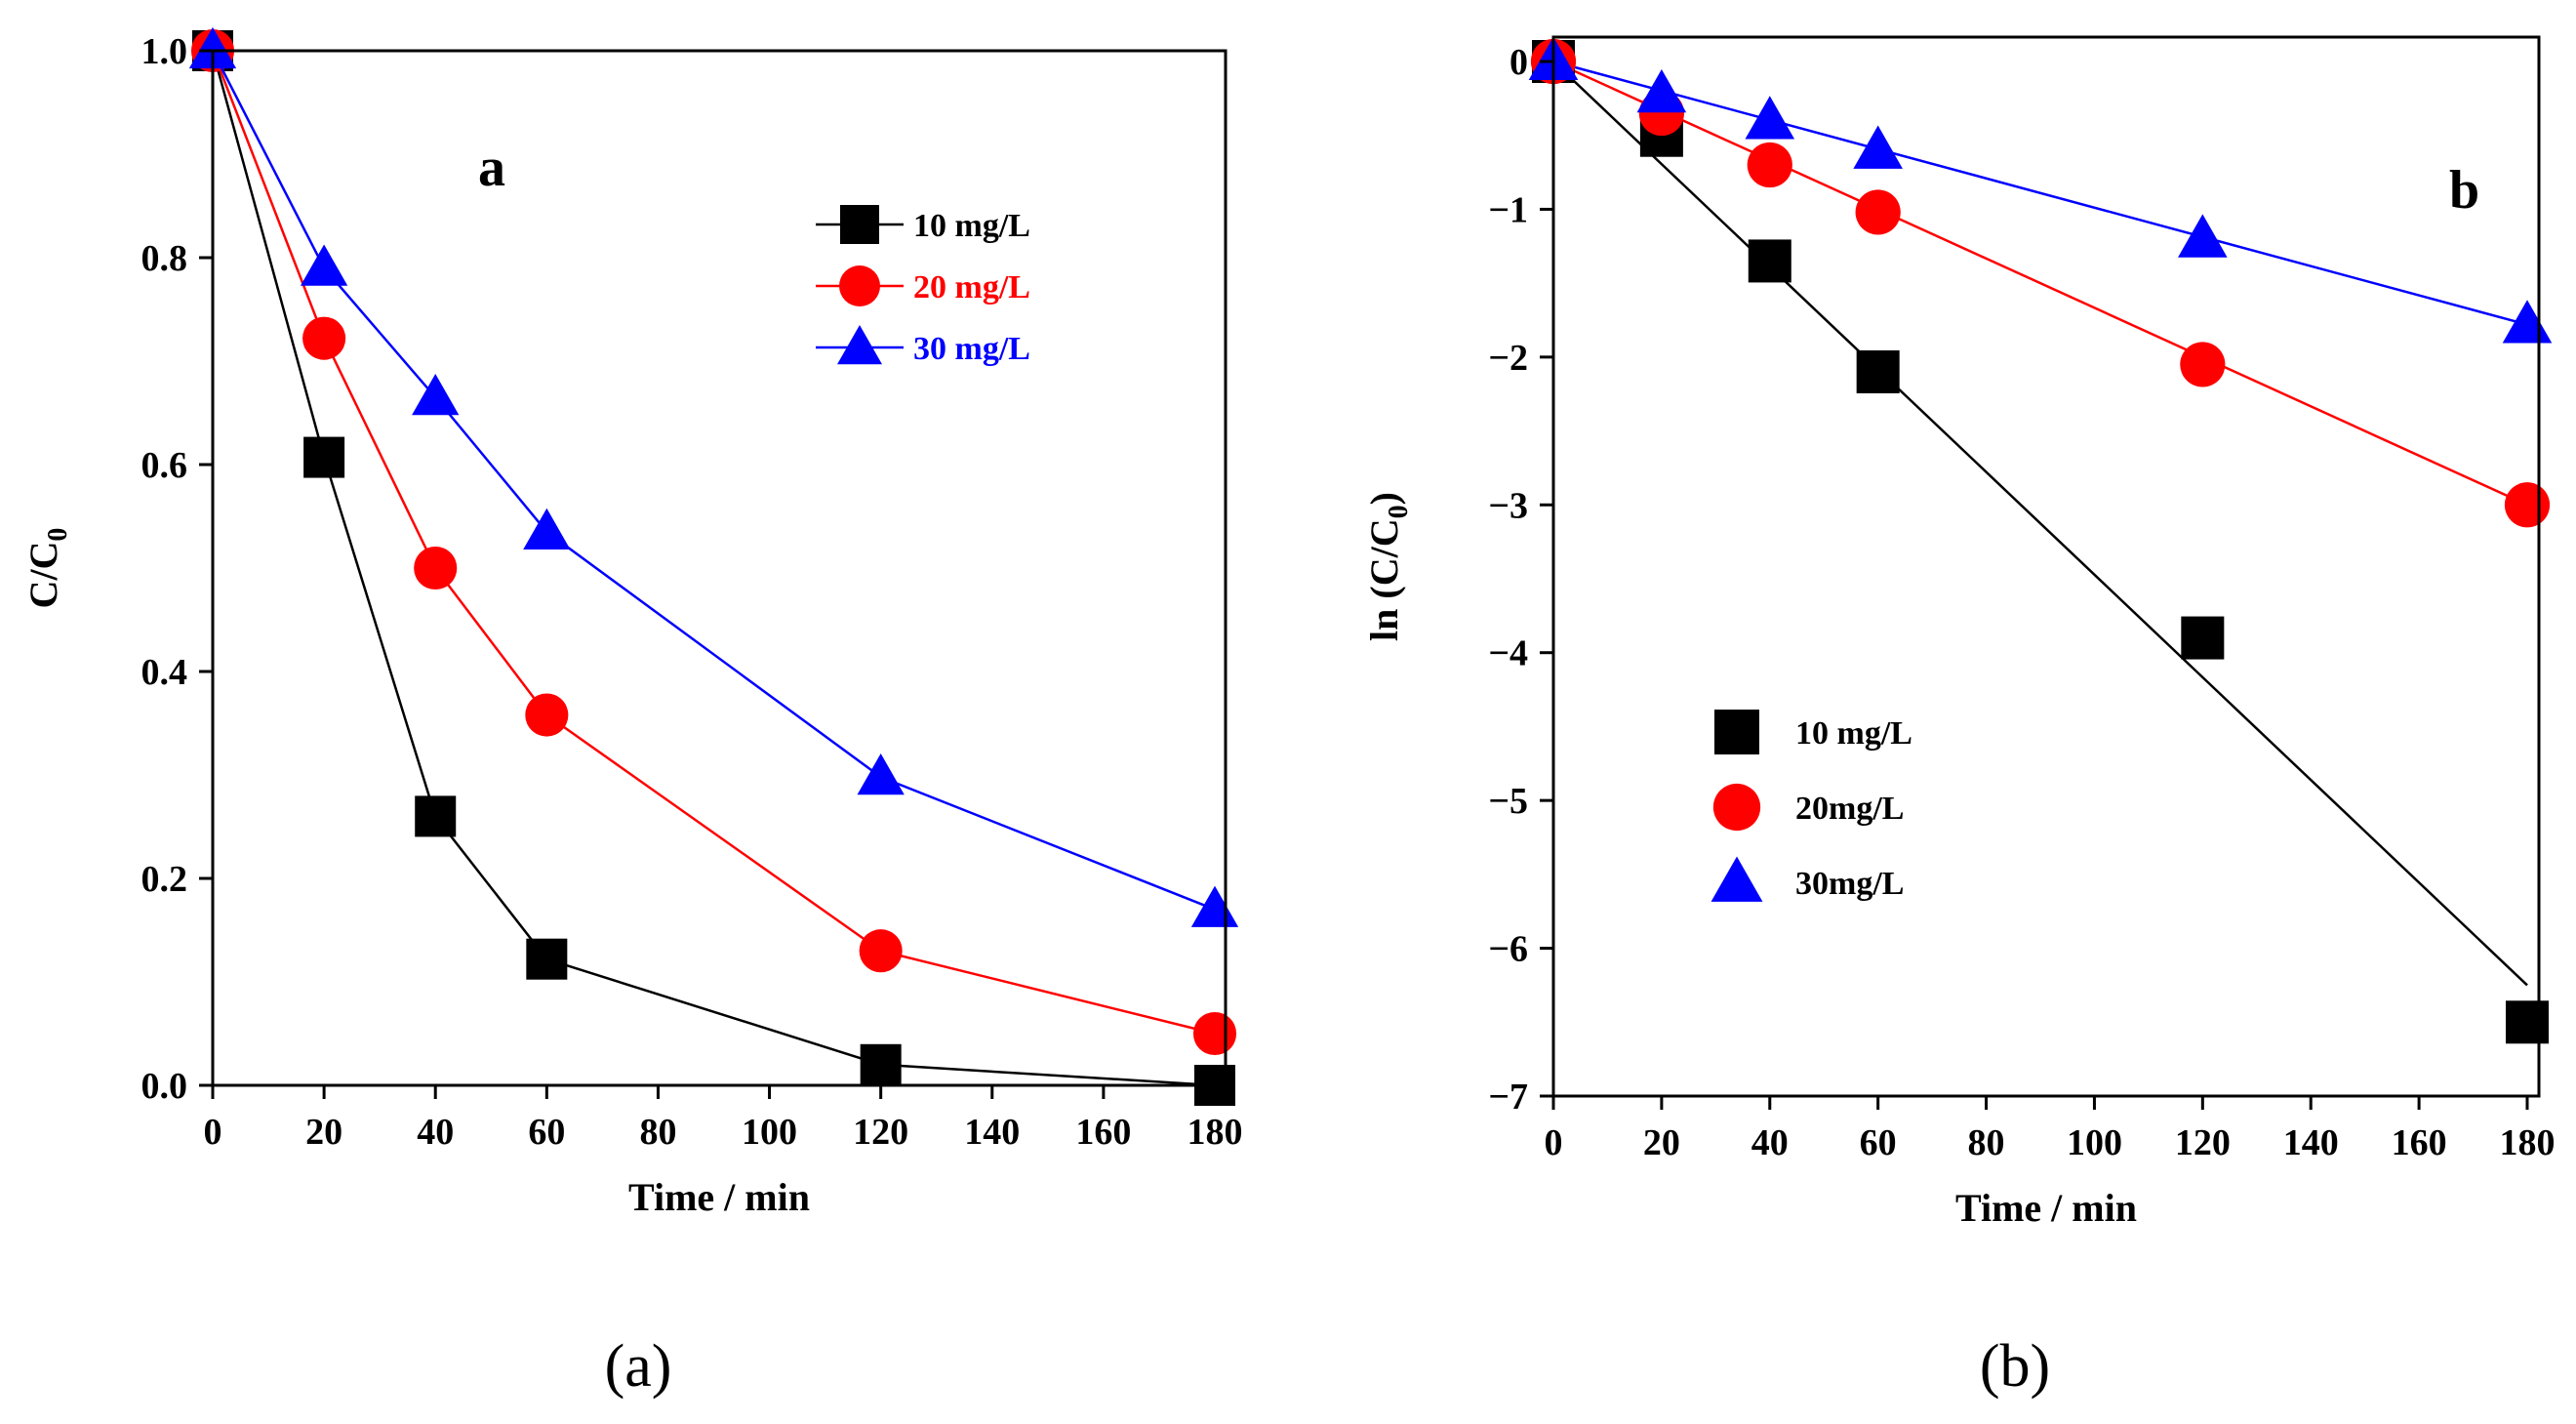 The image size is (2576, 1424). What do you see at coordinates (1508, 949) in the screenshot?
I see `y-tick-label: −6` at bounding box center [1508, 949].